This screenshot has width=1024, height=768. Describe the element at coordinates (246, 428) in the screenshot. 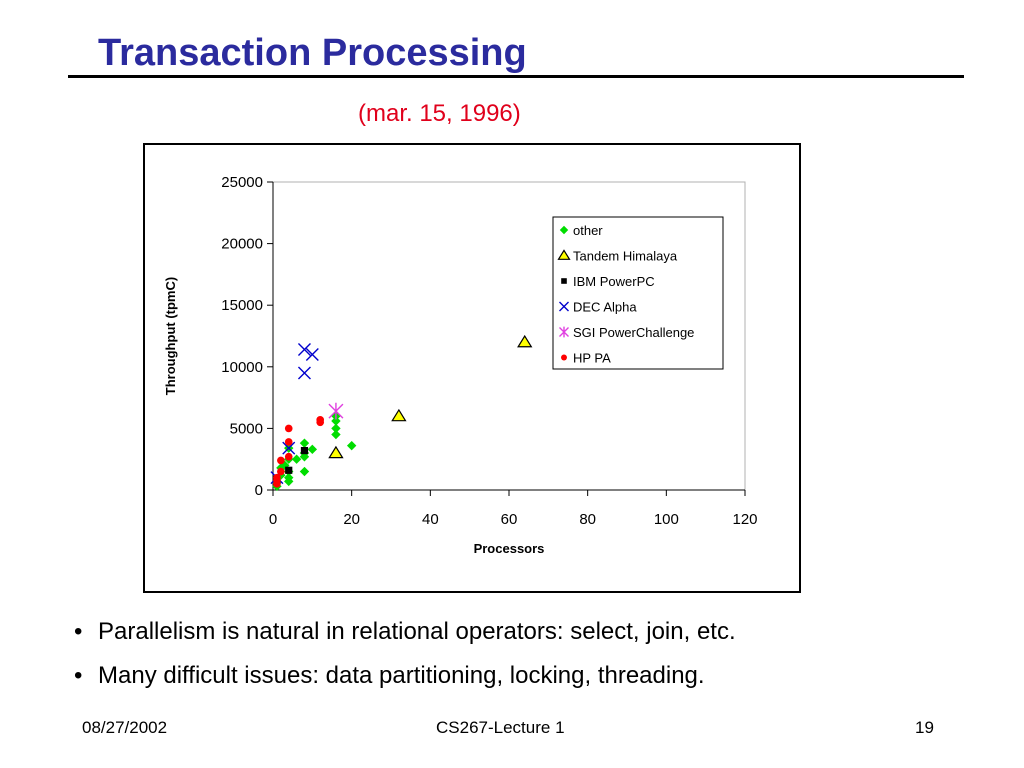

I see `y-tick-label: 5000` at that location.